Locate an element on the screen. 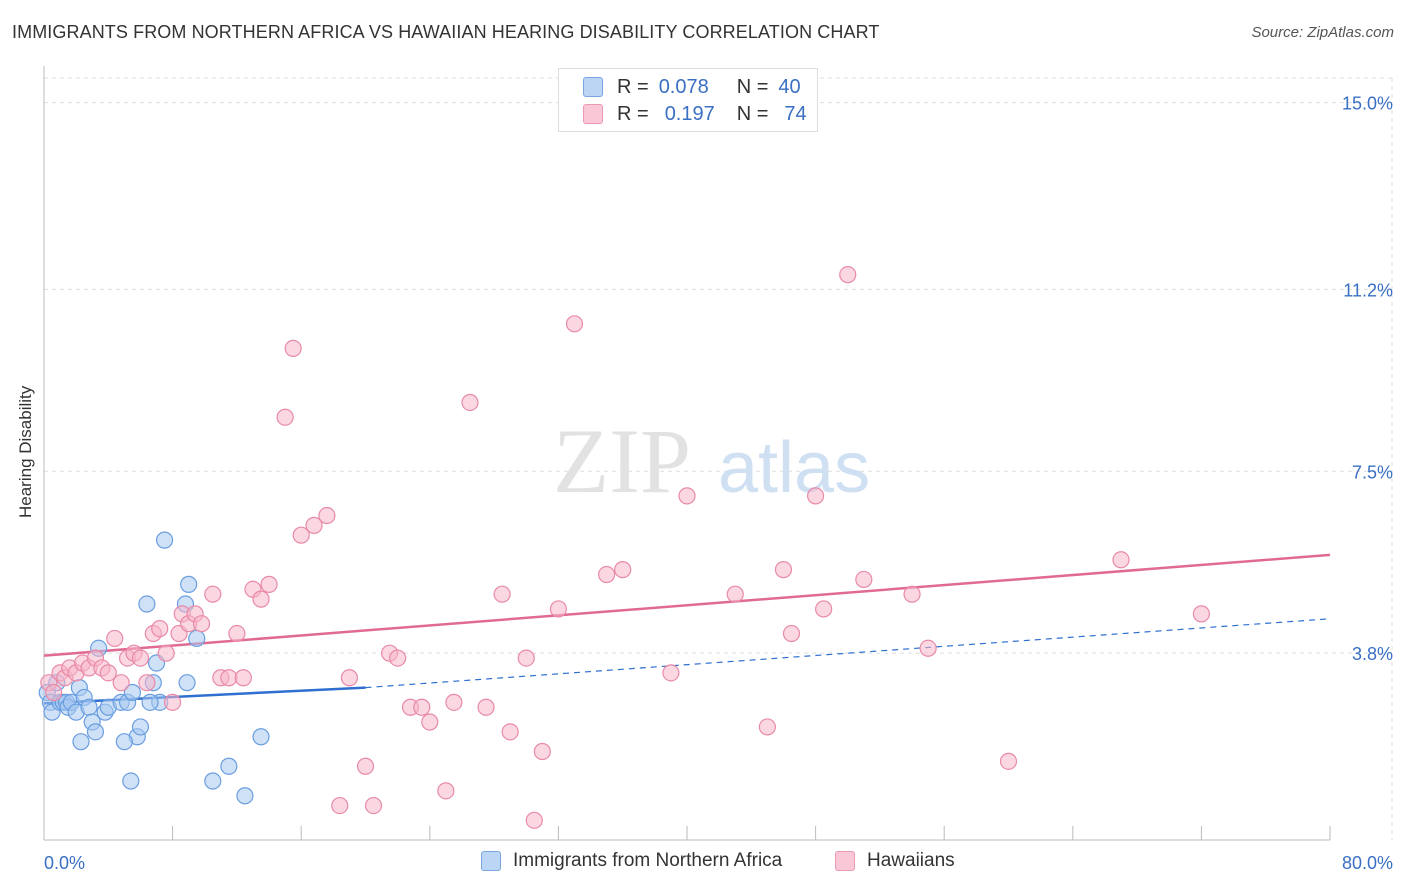  trend-line-hawaiians is located at coordinates (687, 605).